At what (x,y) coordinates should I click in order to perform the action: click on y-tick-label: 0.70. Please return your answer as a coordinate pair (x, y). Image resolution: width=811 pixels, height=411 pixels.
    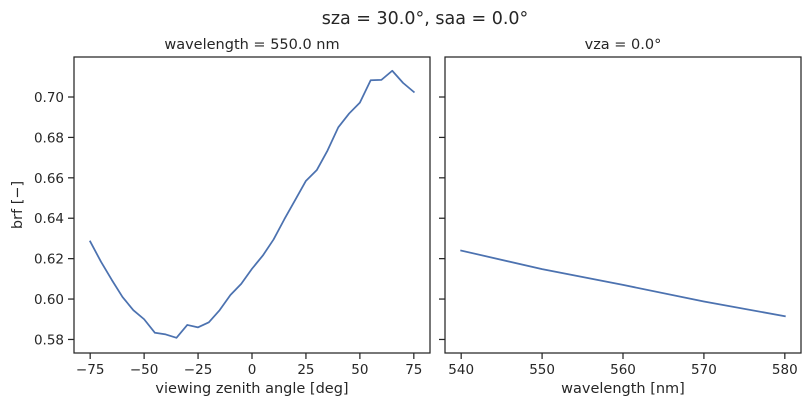
    Looking at the image, I should click on (49, 98).